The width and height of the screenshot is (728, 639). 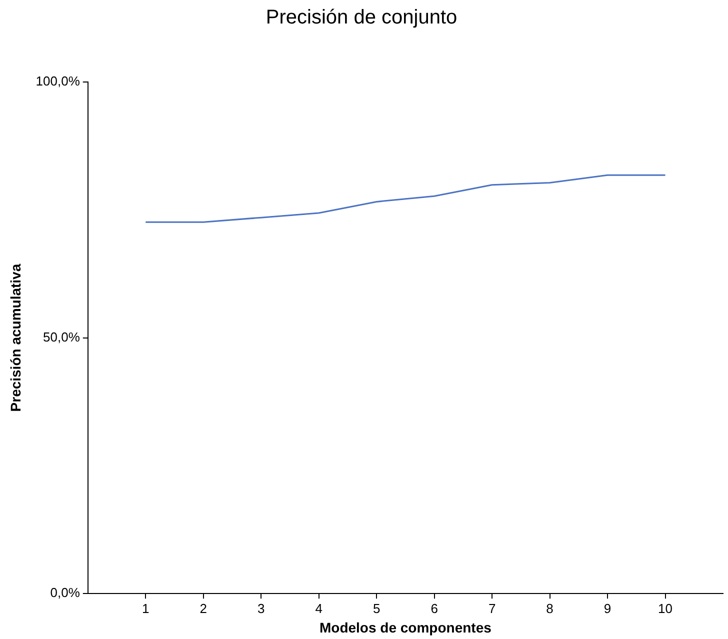 I want to click on x-tick-label: 10, so click(x=665, y=608).